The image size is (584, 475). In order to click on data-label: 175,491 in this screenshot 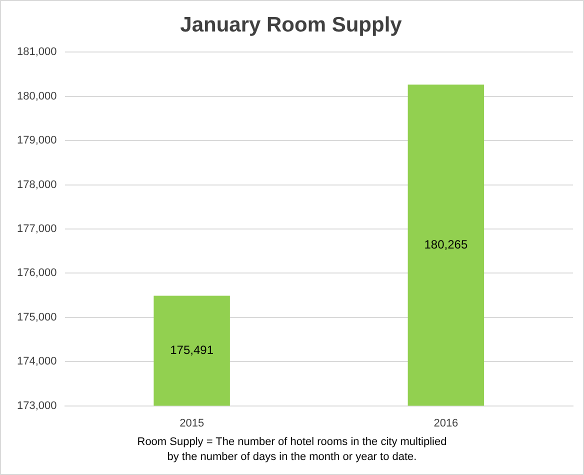, I will do `click(192, 350)`.